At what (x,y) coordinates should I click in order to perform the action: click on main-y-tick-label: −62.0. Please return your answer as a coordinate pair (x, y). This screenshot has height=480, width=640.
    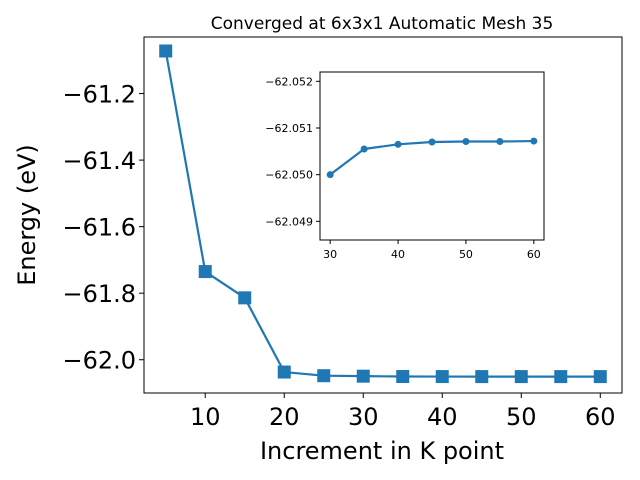
    Looking at the image, I should click on (99, 361).